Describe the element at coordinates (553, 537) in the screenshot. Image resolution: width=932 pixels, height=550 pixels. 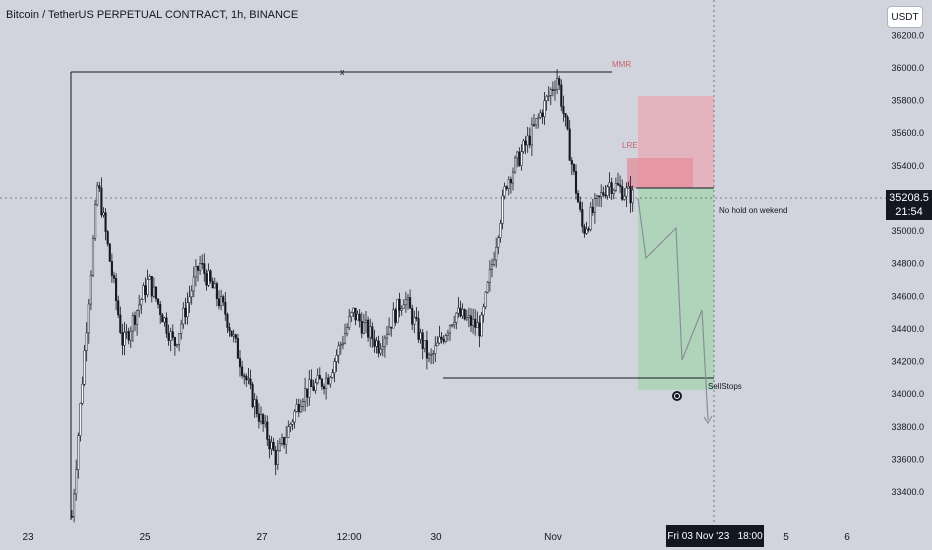
I see `x-tick-label: Nov` at that location.